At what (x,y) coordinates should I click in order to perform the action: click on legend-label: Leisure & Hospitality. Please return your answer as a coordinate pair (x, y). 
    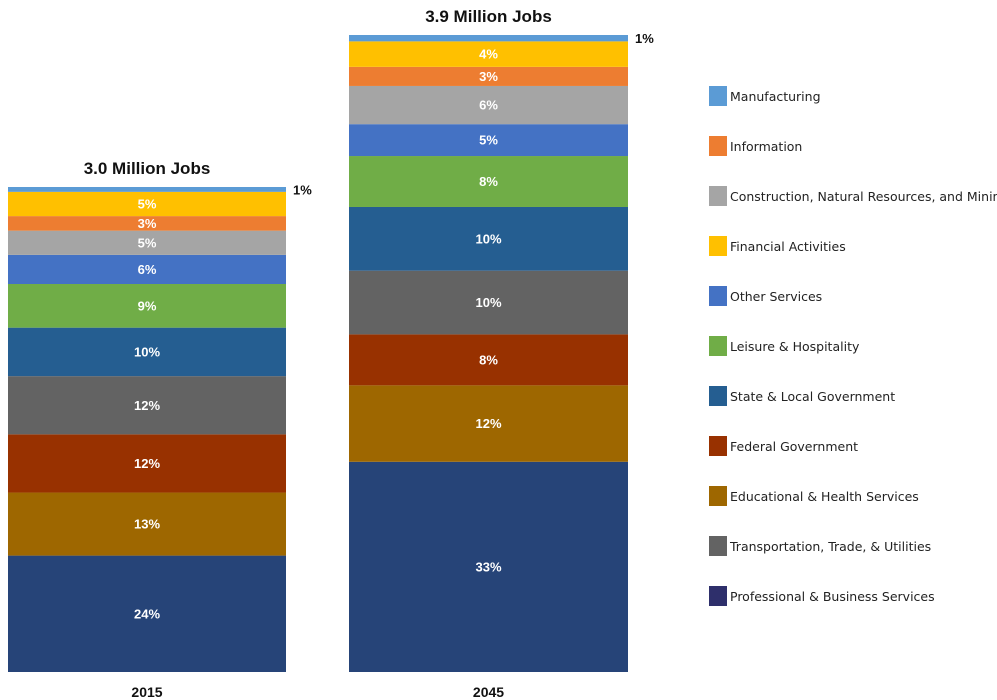
    Looking at the image, I should click on (795, 346).